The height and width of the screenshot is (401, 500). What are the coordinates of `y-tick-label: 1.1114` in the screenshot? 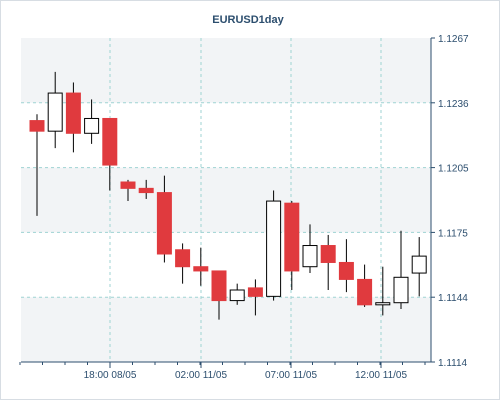 It's located at (453, 363).